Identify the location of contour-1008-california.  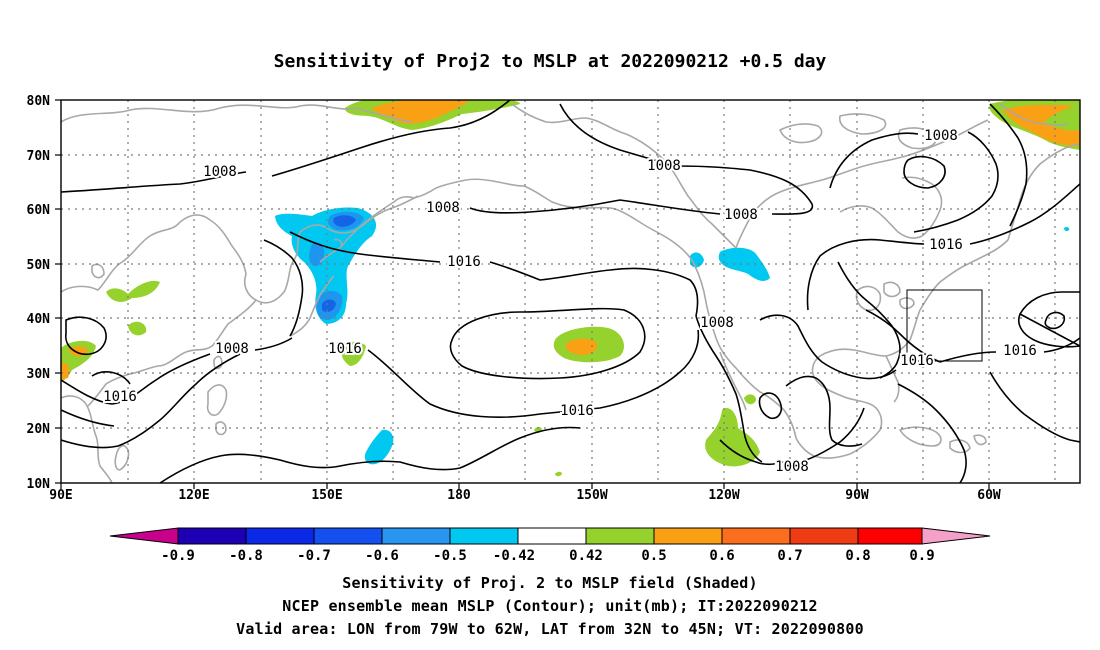
(729, 389).